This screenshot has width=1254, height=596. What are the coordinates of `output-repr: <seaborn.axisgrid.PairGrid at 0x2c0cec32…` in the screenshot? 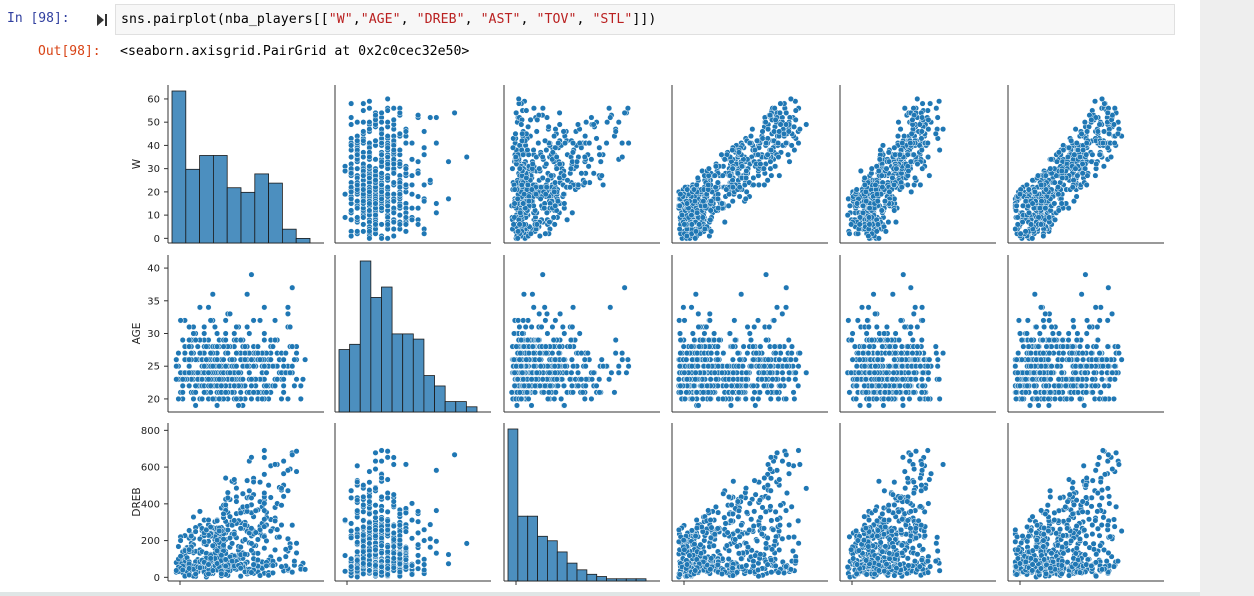 It's located at (295, 51).